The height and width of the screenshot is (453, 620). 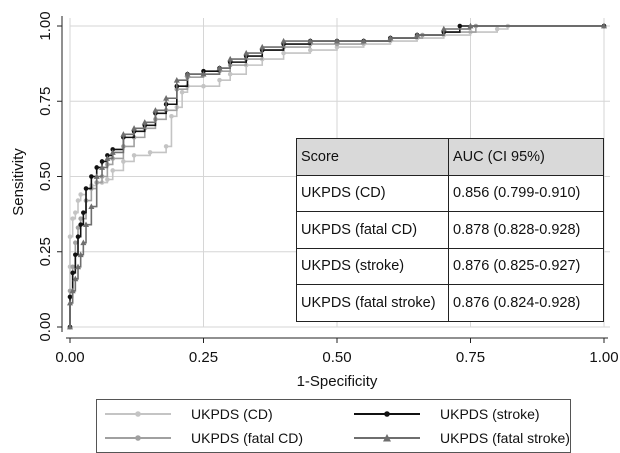 I want to click on legend-label-cd: UKPDS (CD), so click(x=232, y=414).